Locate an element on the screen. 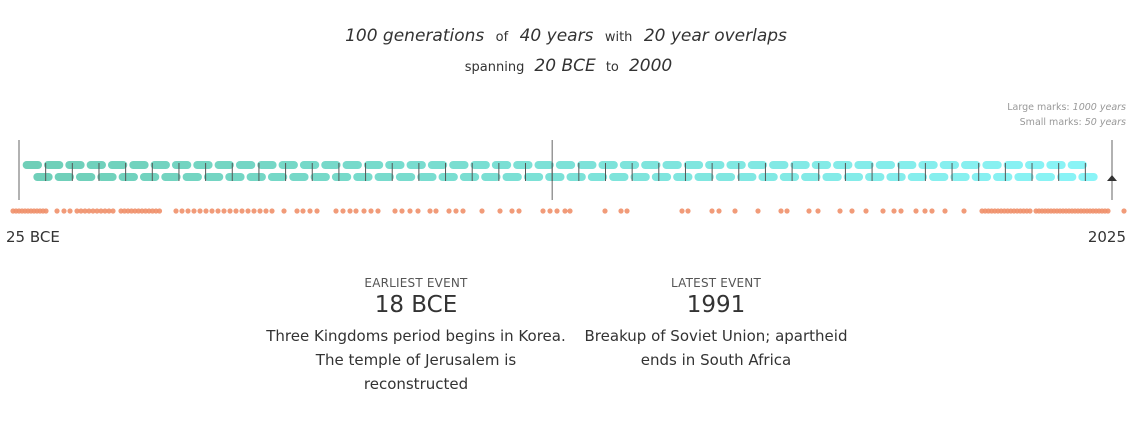 The image size is (1132, 439). spanning-word: spanning is located at coordinates (494, 67).